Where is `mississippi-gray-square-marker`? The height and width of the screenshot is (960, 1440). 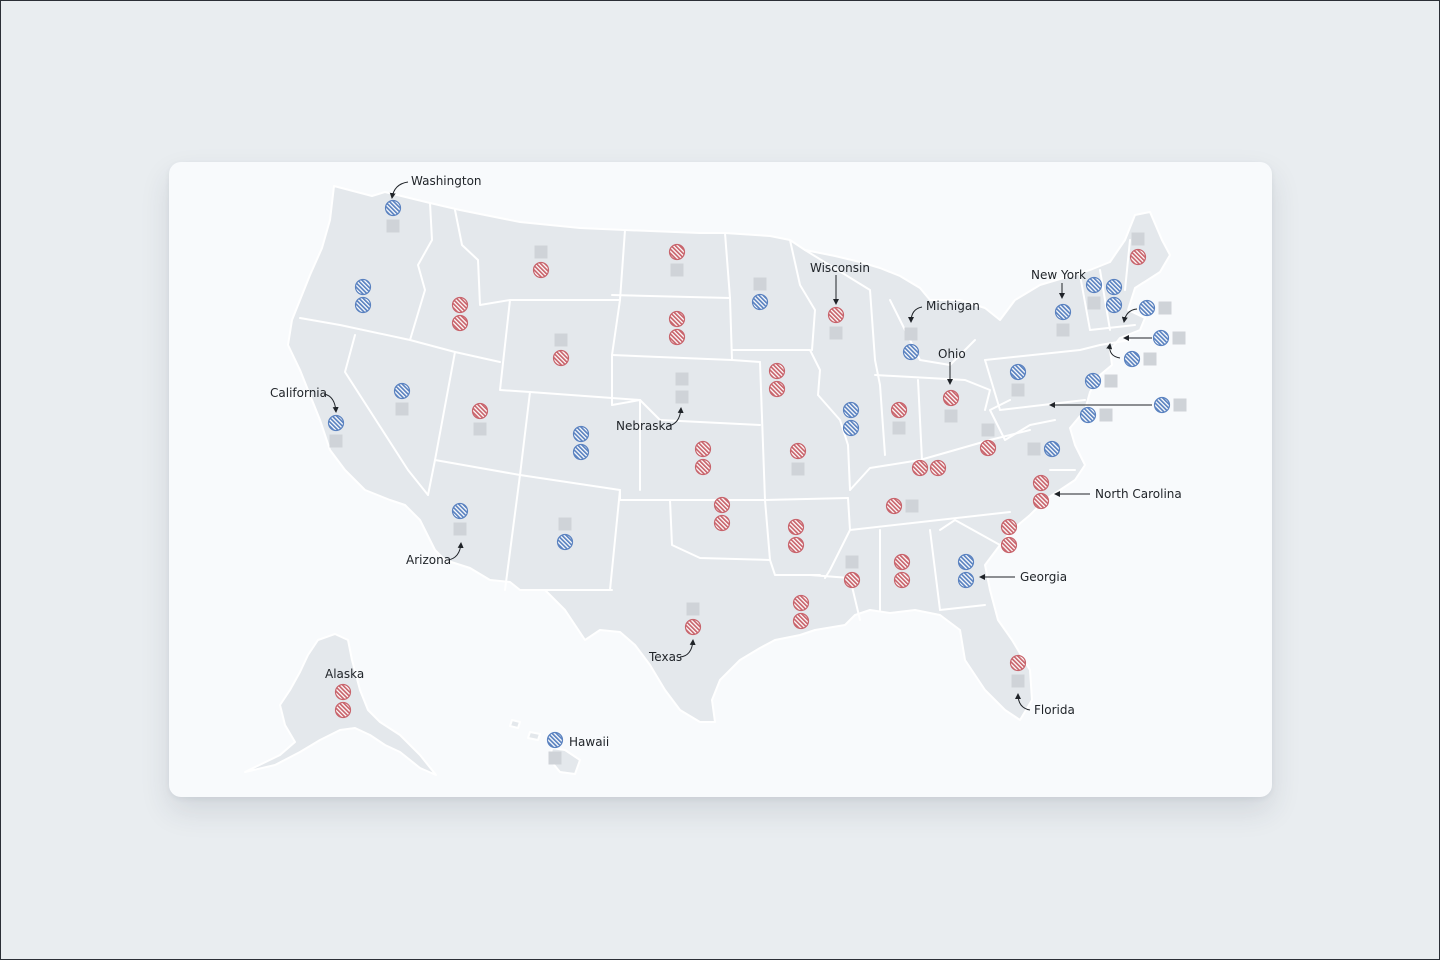 mississippi-gray-square-marker is located at coordinates (852, 562).